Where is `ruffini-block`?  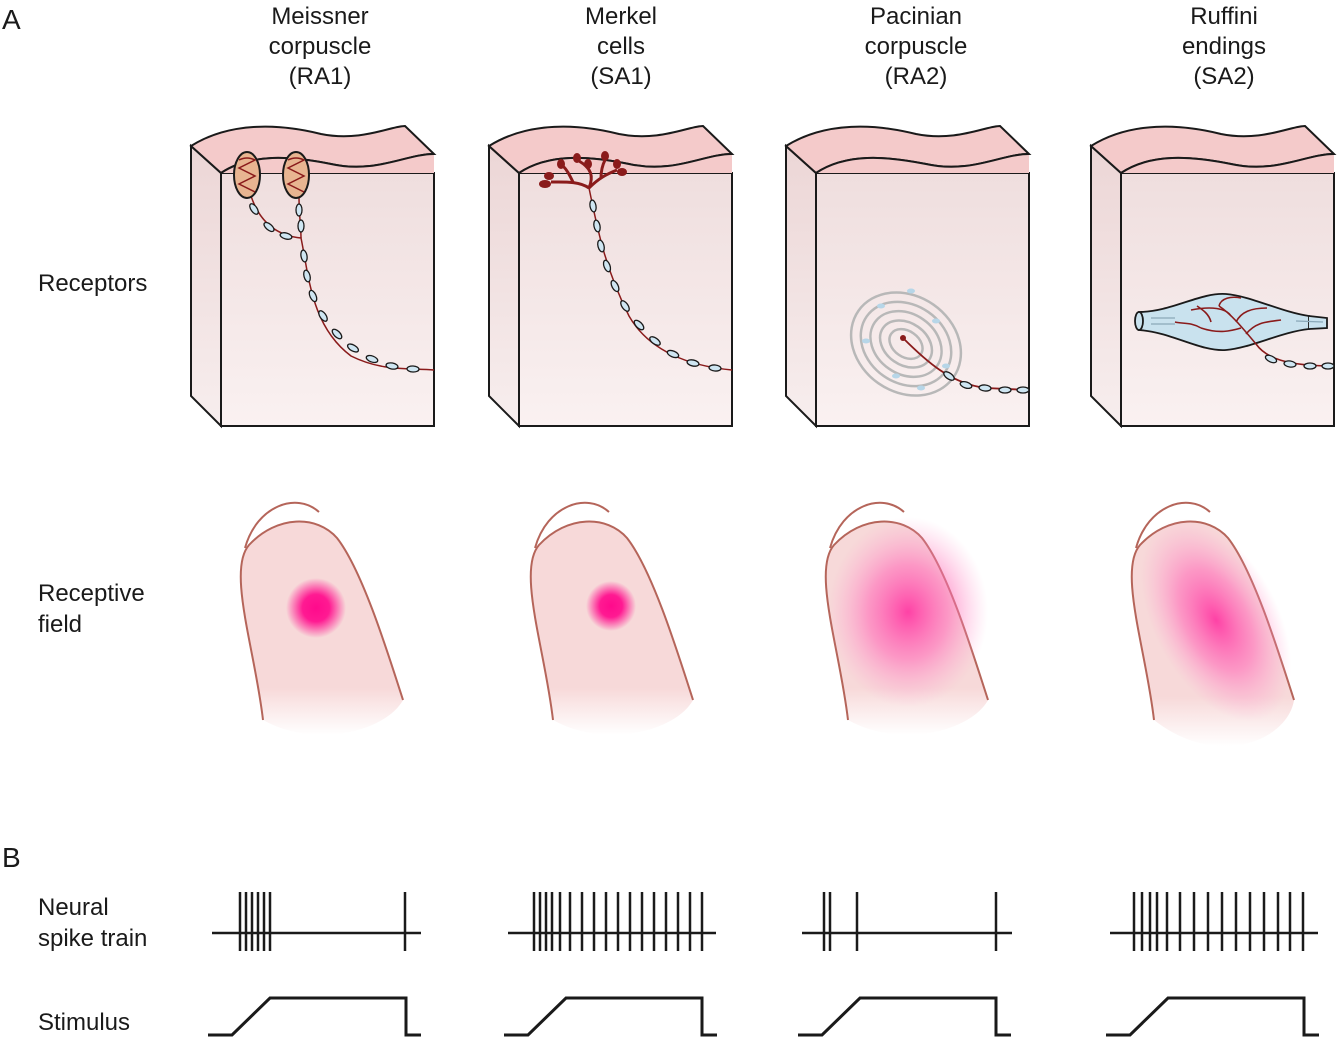 ruffini-block is located at coordinates (1212, 276).